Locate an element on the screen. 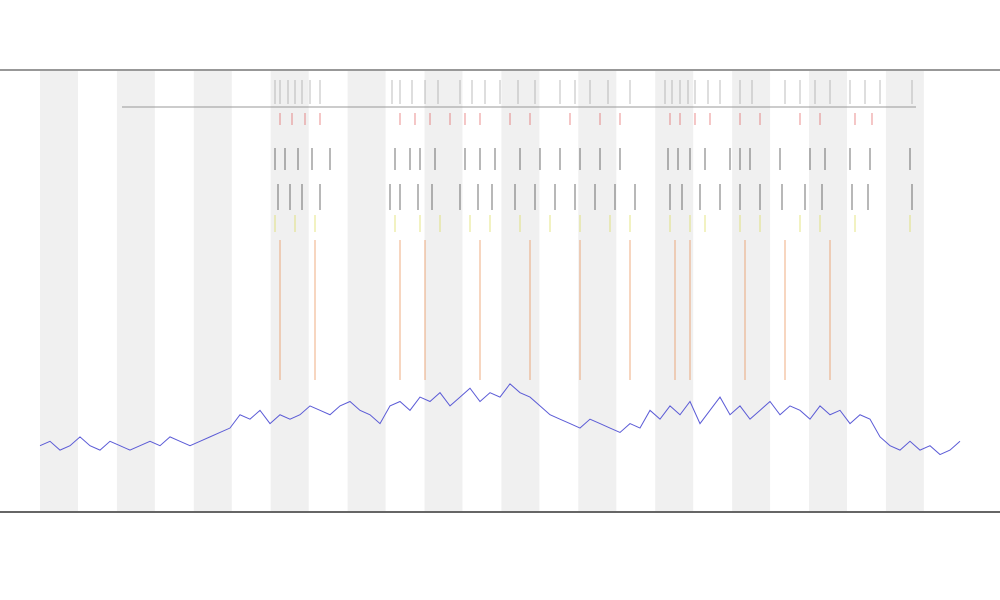 This screenshot has width=1000, height=600. data-line is located at coordinates (500, 419).